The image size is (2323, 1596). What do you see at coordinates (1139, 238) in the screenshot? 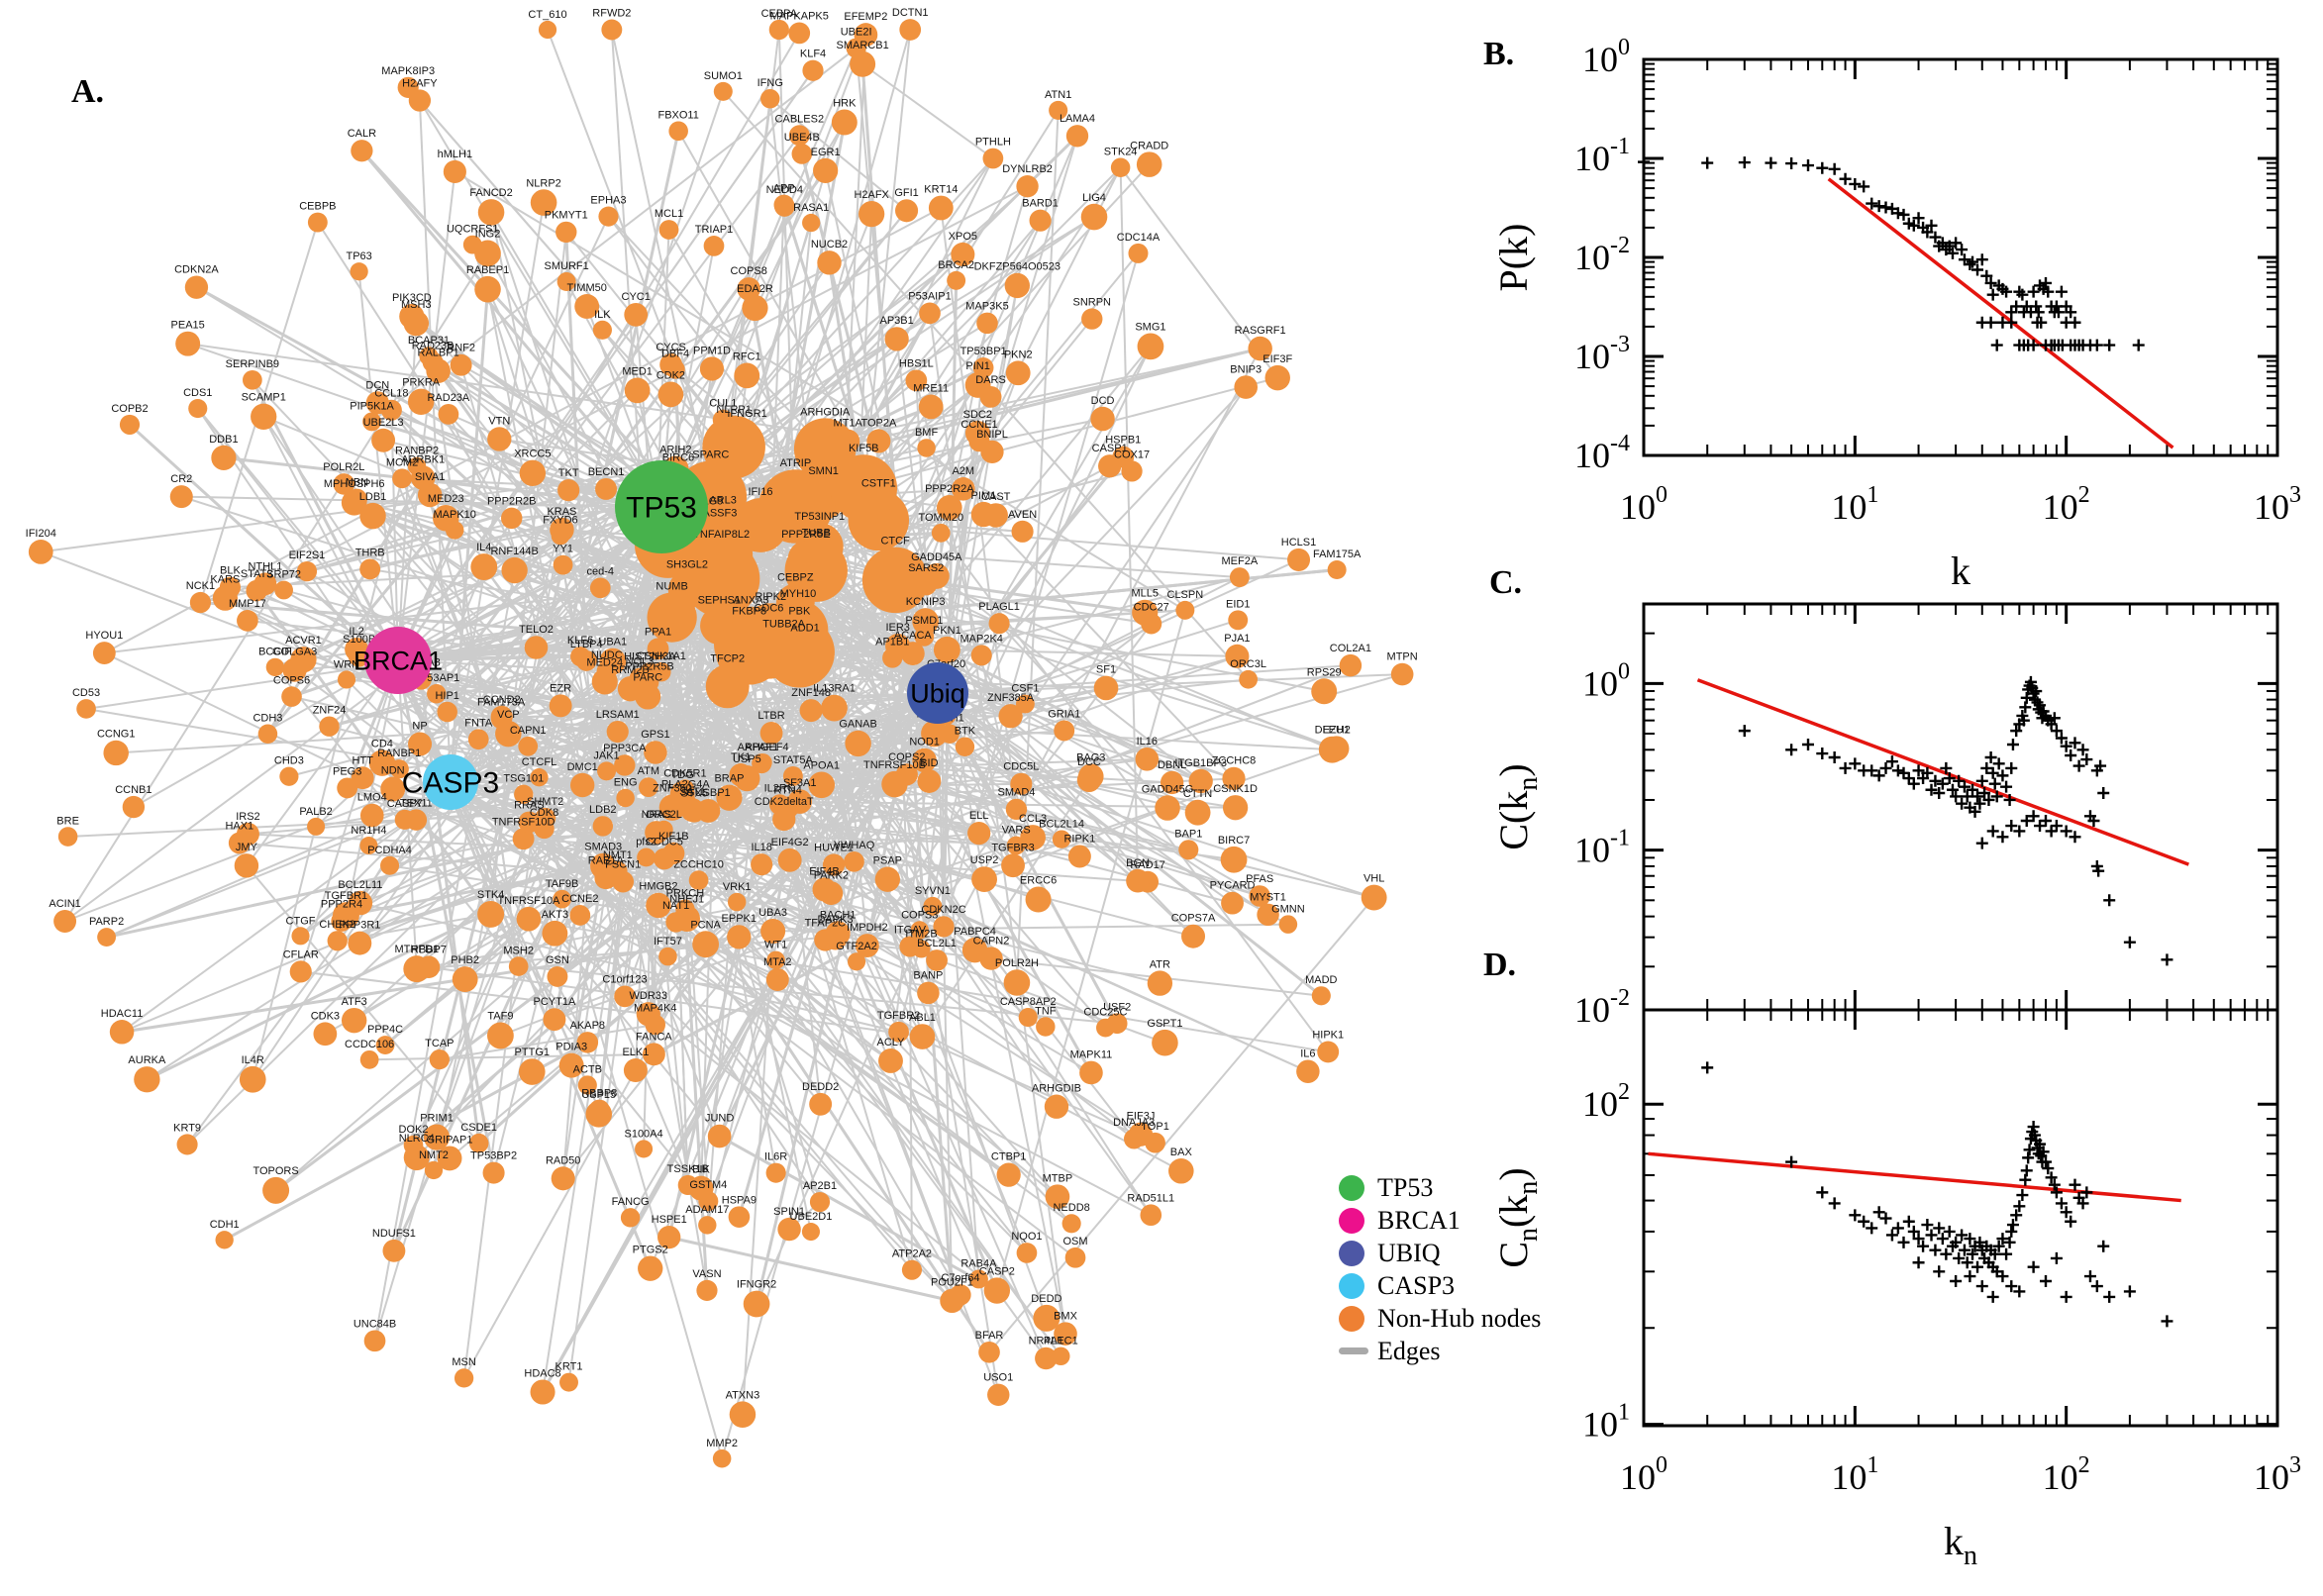
I see `node-label: CDC14A` at bounding box center [1139, 238].